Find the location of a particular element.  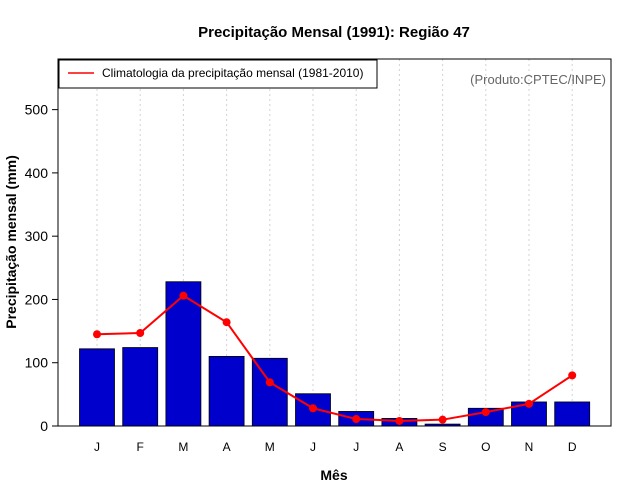

y-tick-label: 300 is located at coordinates (37, 236).